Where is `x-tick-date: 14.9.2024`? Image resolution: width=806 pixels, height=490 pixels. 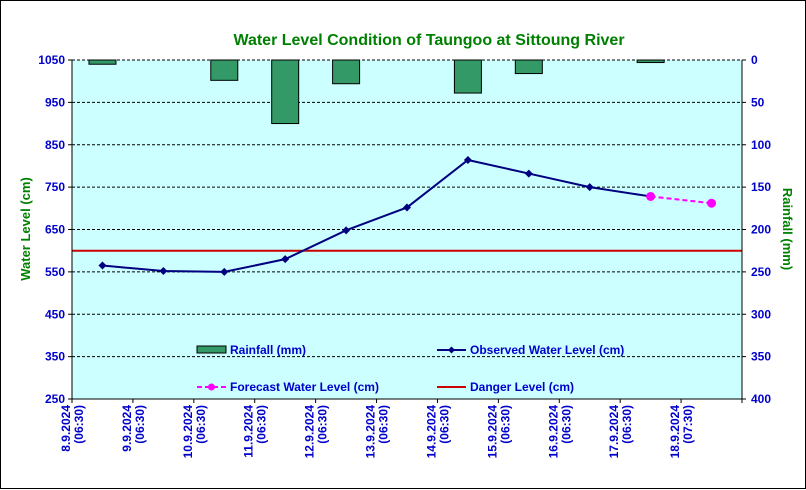 x-tick-date: 14.9.2024 is located at coordinates (431, 432).